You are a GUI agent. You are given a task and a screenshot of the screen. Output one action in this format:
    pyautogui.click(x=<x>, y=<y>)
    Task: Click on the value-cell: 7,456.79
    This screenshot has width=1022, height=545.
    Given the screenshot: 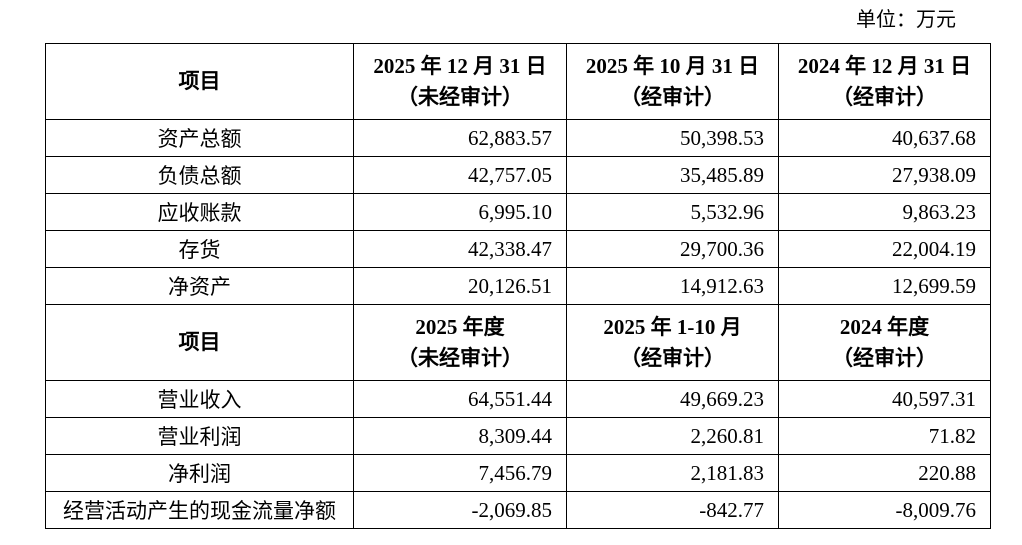 What is the action you would take?
    pyautogui.click(x=460, y=473)
    